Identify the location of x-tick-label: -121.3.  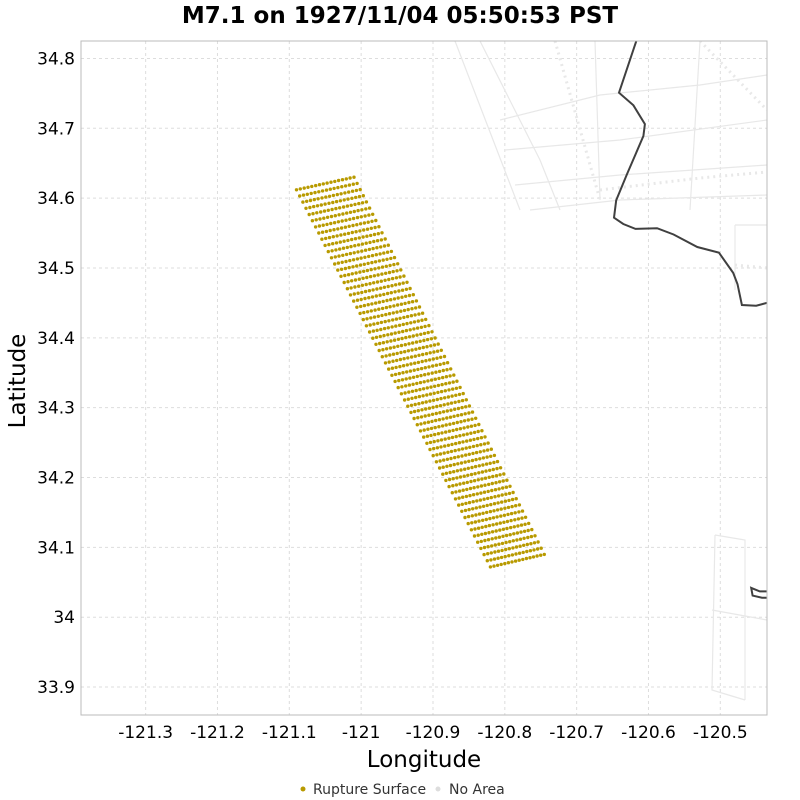
(145, 733).